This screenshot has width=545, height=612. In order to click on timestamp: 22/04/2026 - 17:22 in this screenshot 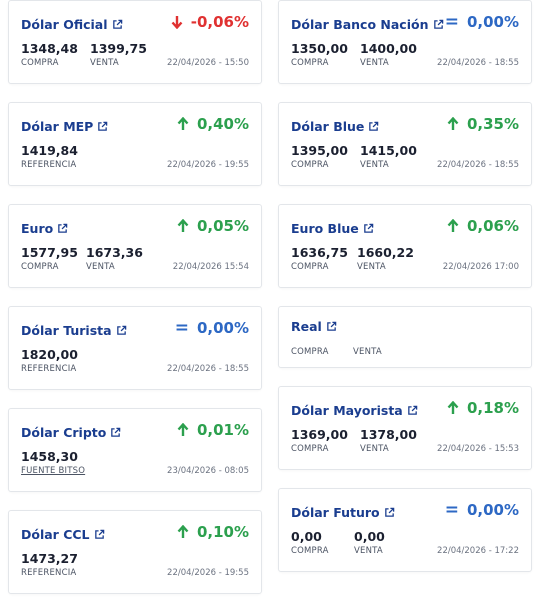, I will do `click(478, 551)`.